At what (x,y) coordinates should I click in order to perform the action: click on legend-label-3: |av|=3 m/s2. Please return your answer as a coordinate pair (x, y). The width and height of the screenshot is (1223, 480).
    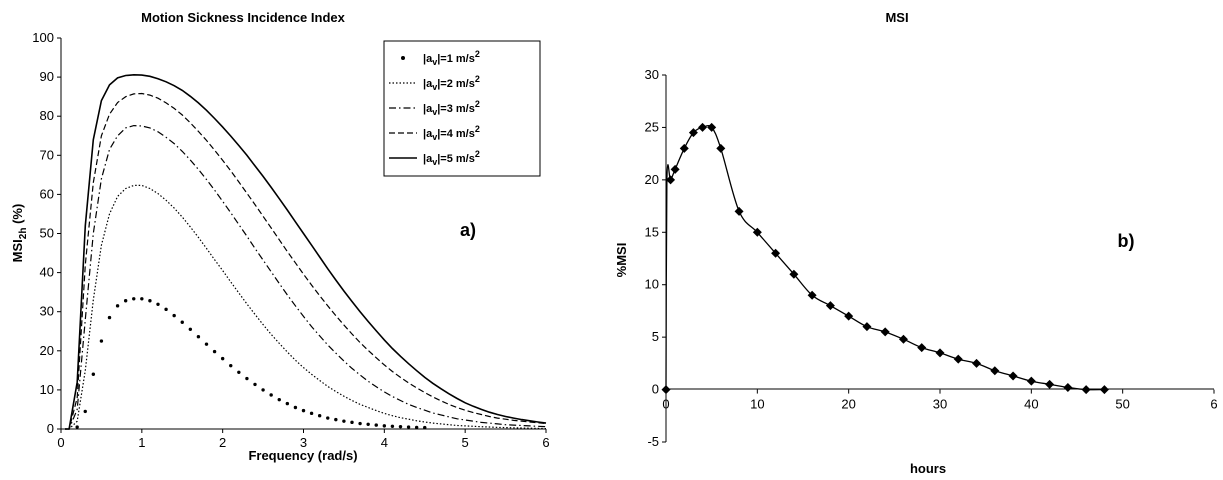
    Looking at the image, I should click on (451, 108).